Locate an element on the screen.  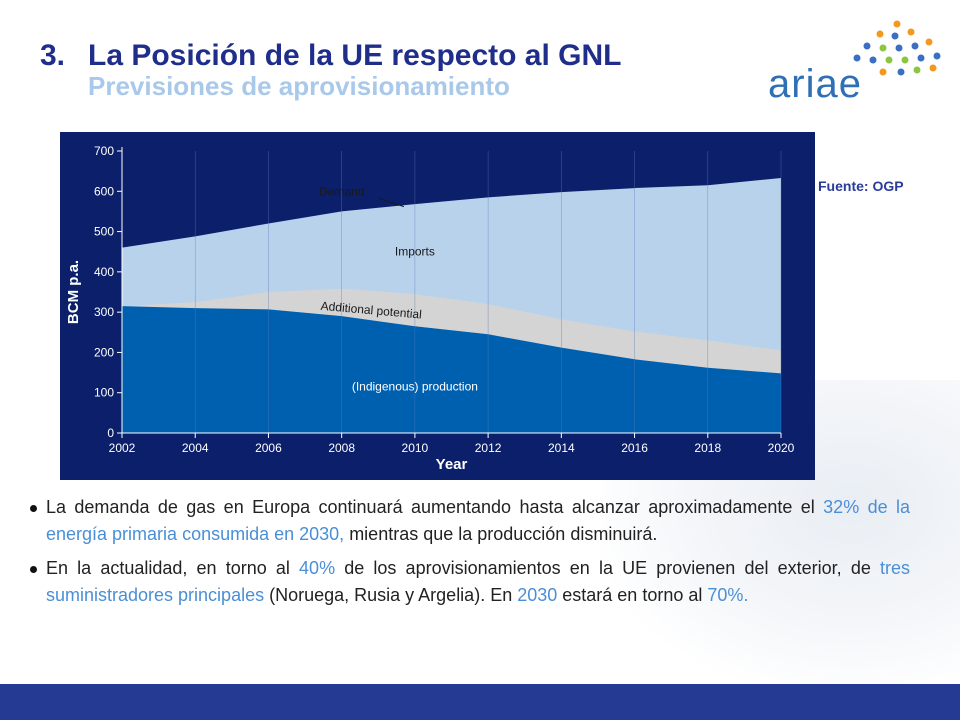
slide-subtitle: Previsiones de aprovisionamiento is located at coordinates (299, 86).